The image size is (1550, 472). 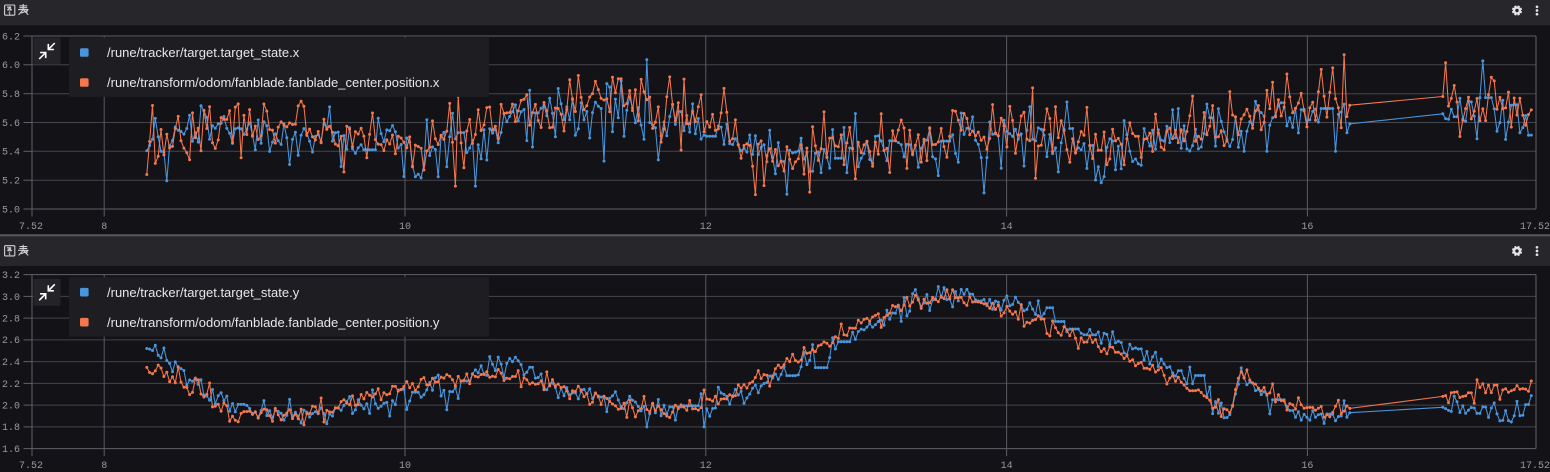 What do you see at coordinates (11, 407) in the screenshot?
I see `svg-text: 2.0` at bounding box center [11, 407].